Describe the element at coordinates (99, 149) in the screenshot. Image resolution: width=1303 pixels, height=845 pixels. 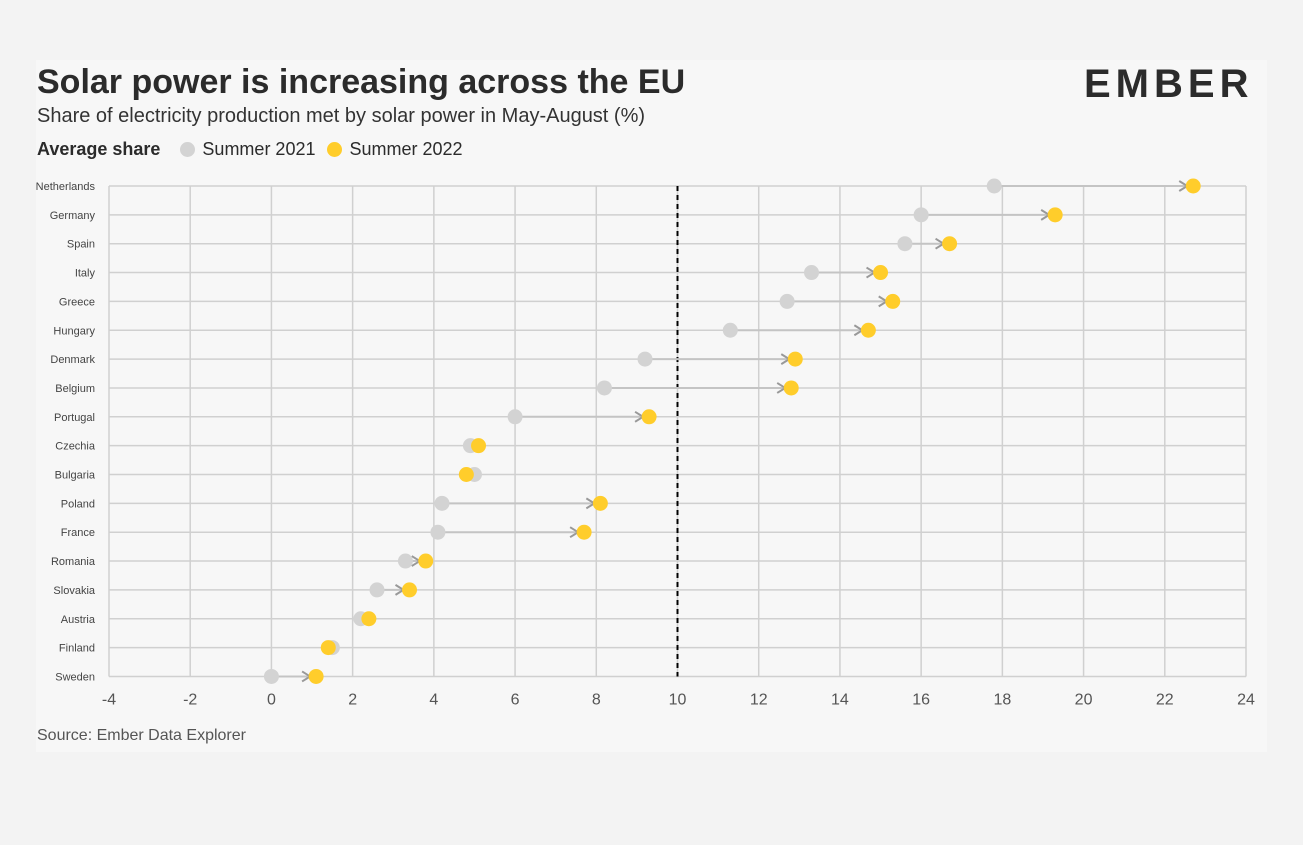
I see `legend-title: Average share` at that location.